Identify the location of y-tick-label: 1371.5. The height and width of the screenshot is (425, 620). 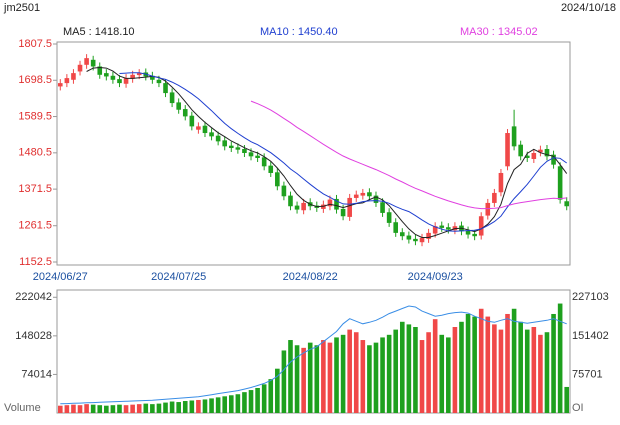
(35, 189).